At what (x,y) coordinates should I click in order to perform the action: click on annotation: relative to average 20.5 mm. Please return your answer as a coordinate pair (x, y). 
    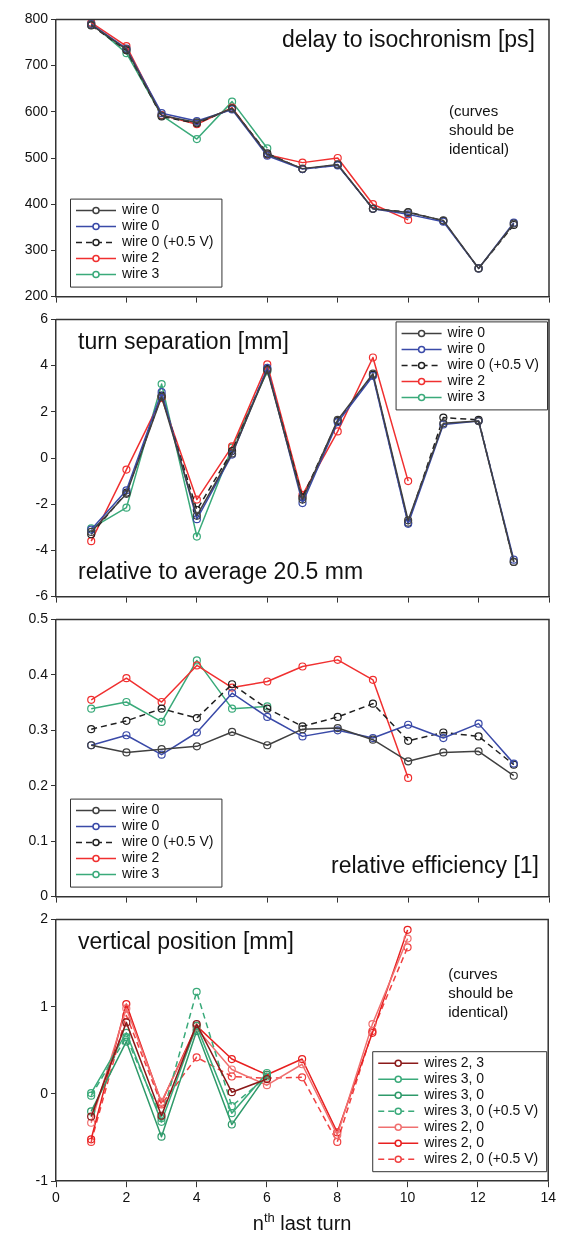
    Looking at the image, I should click on (221, 571).